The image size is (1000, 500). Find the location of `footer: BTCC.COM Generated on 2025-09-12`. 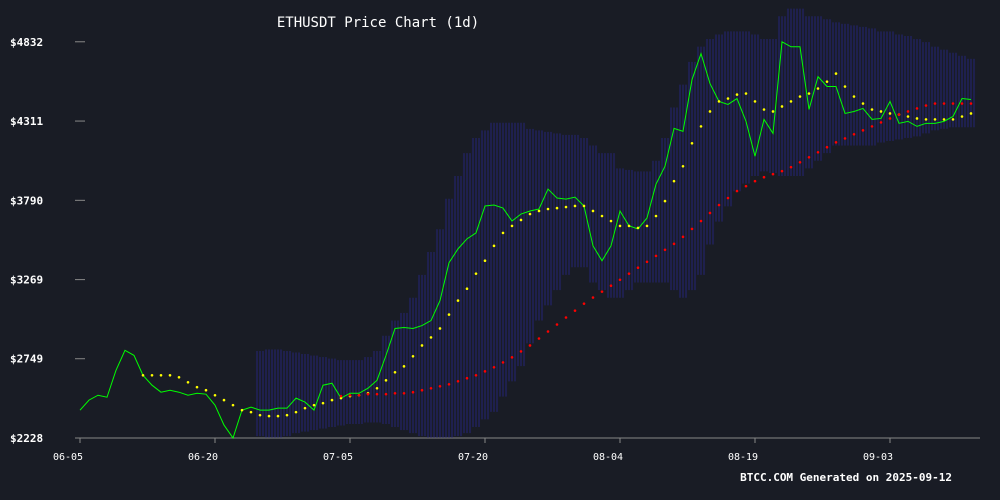

footer: BTCC.COM Generated on 2025-09-12 is located at coordinates (846, 477).